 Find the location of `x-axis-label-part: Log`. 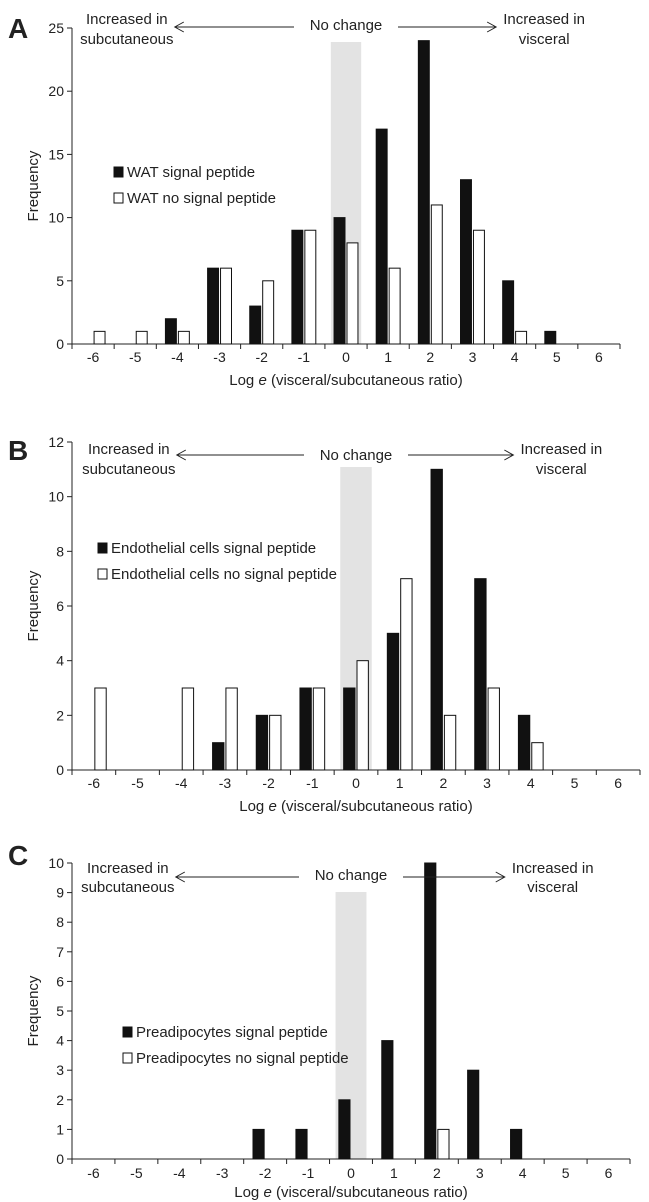

x-axis-label-part: Log is located at coordinates (243, 380).